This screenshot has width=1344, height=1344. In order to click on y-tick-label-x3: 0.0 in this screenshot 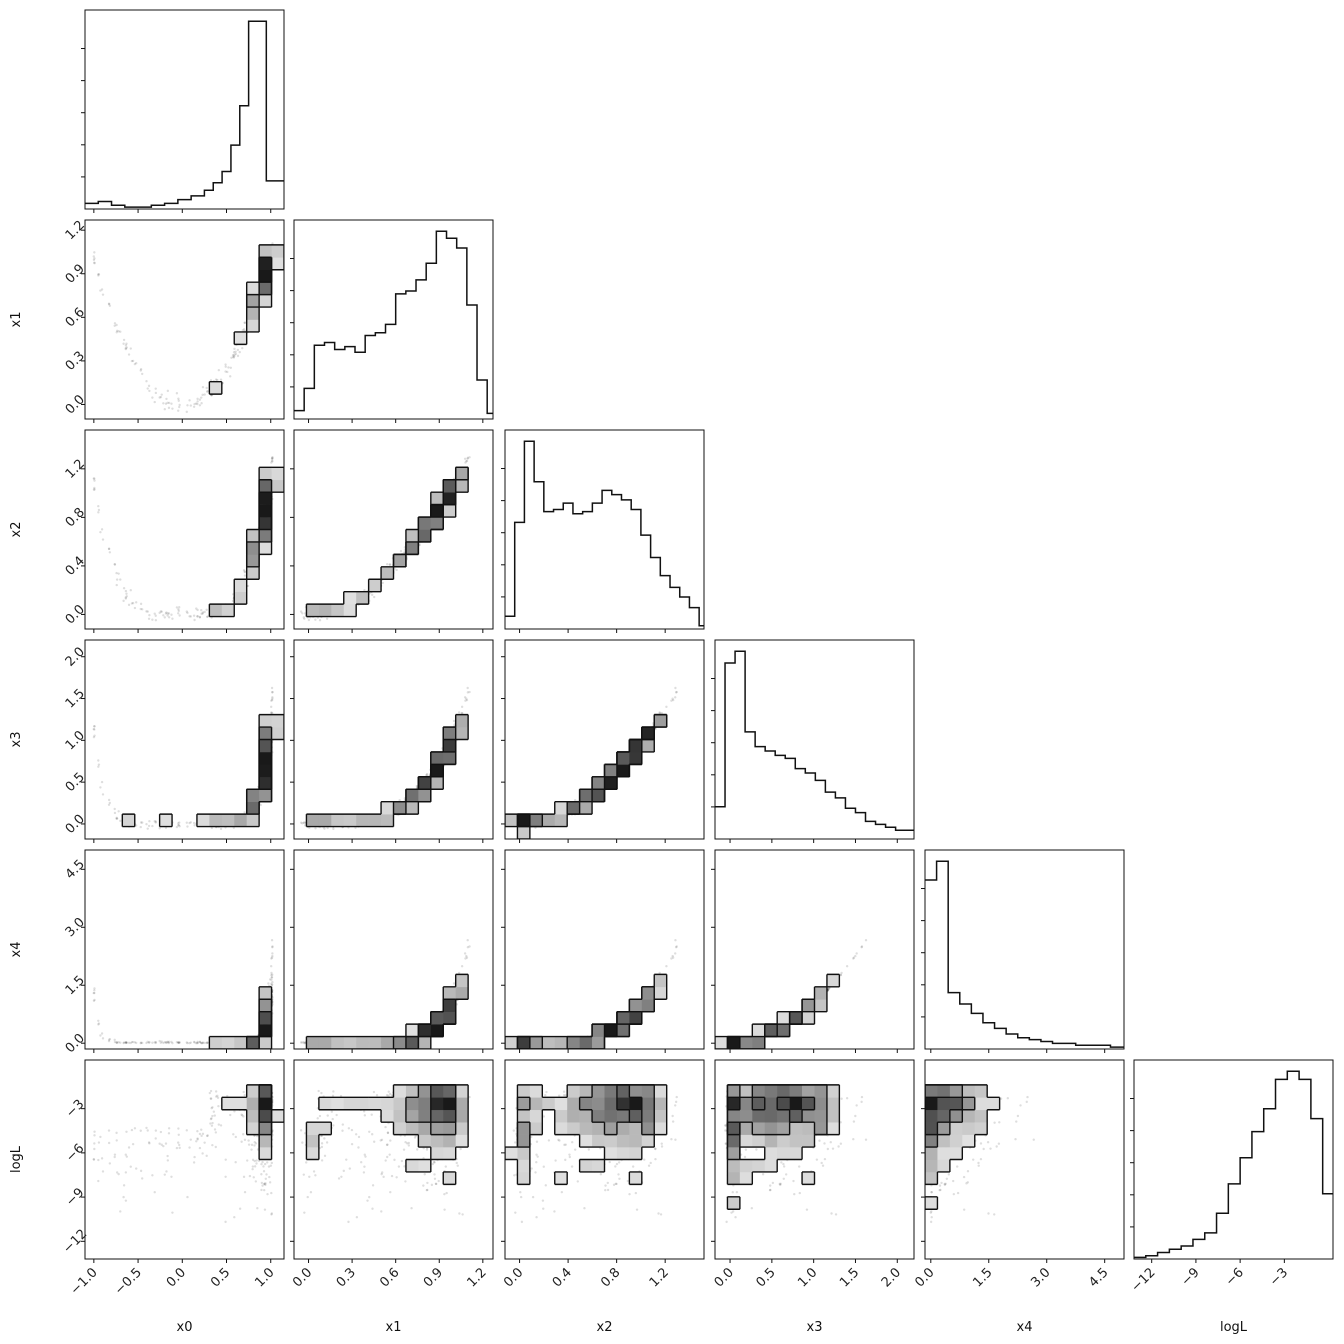, I will do `click(75, 824)`.